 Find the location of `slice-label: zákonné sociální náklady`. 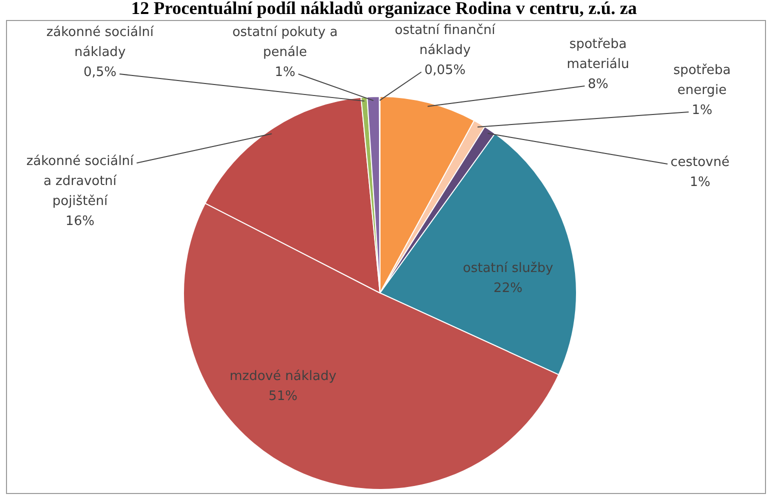

slice-label: zákonné sociální náklady is located at coordinates (100, 42).